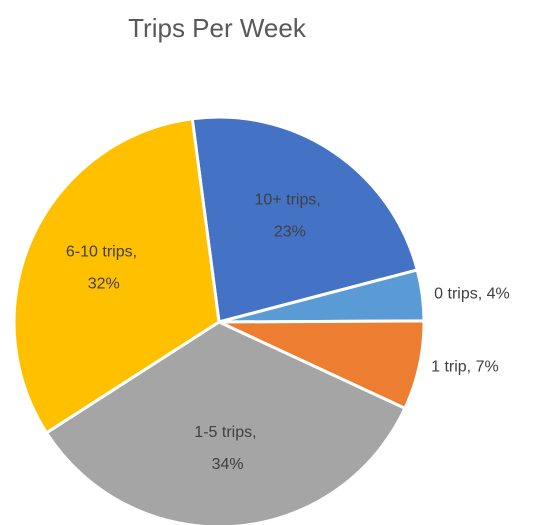 The height and width of the screenshot is (525, 534). Describe the element at coordinates (104, 268) in the screenshot. I see `data-label: 6-10 trips, 32%` at that location.